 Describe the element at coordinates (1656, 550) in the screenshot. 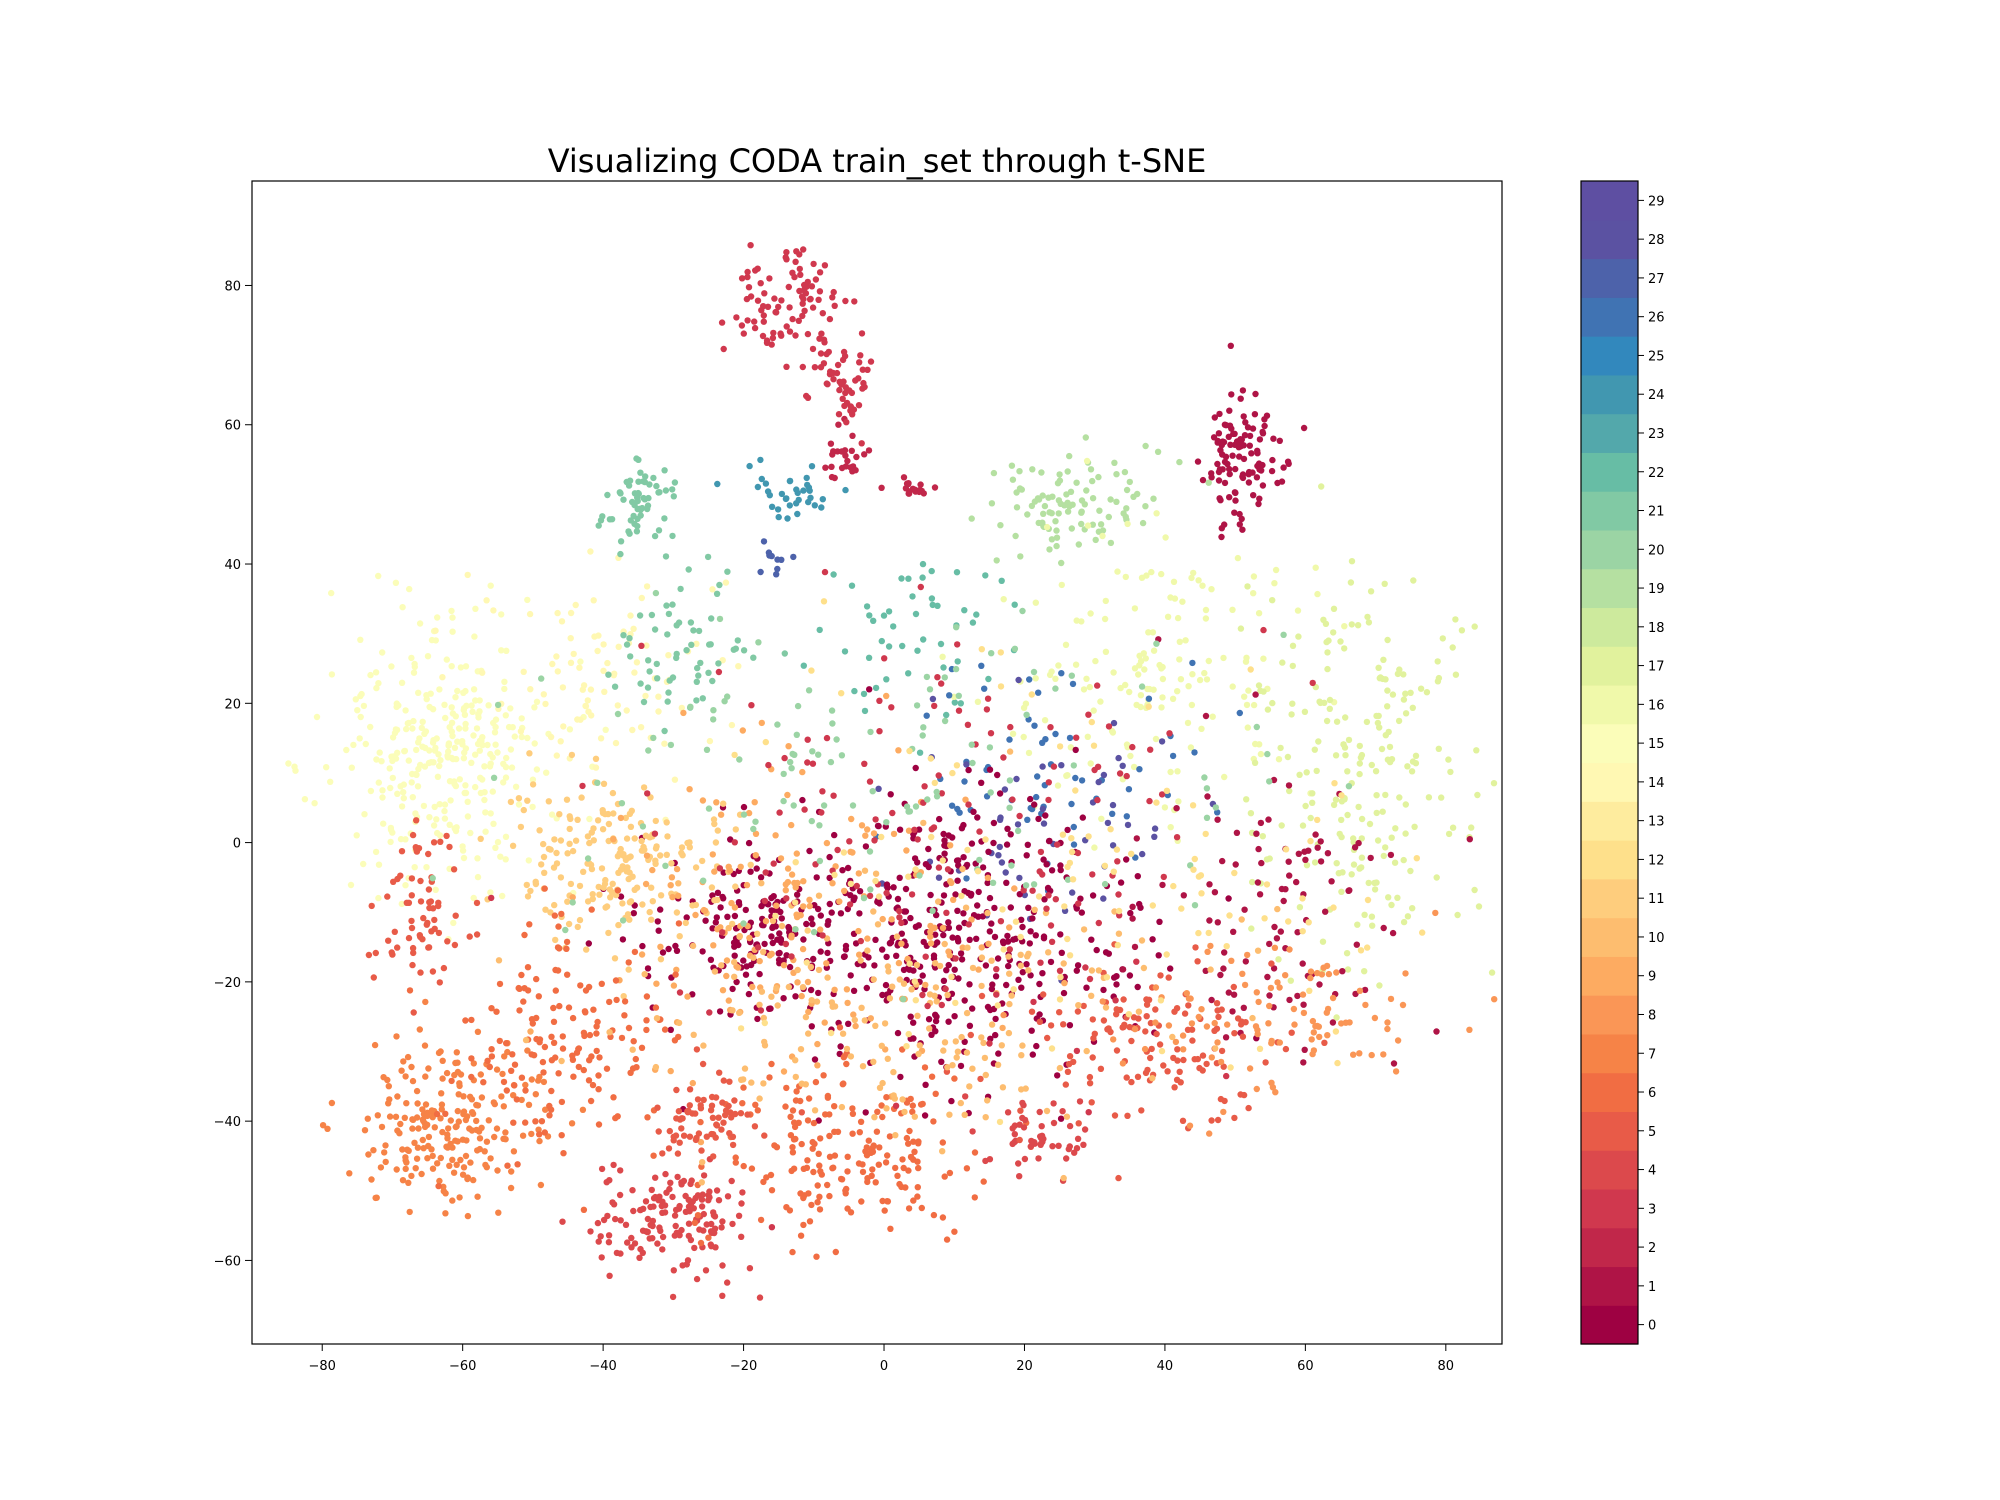

I see `colorbar-tick-label: 20` at that location.